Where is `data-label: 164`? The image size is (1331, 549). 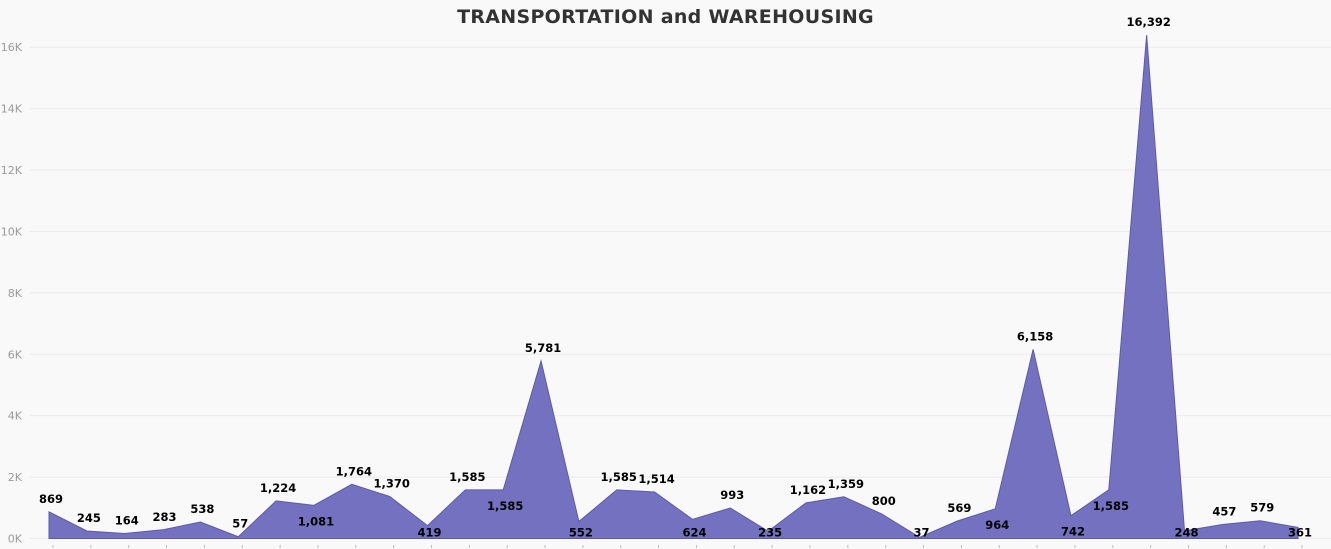
data-label: 164 is located at coordinates (127, 520).